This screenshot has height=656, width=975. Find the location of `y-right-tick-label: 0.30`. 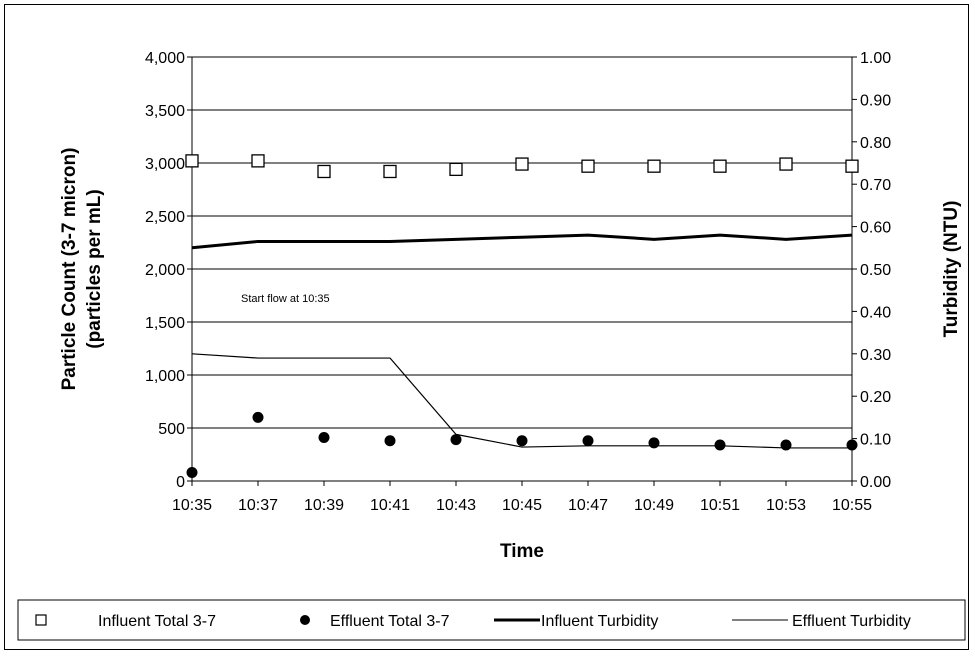

y-right-tick-label: 0.30 is located at coordinates (875, 355).